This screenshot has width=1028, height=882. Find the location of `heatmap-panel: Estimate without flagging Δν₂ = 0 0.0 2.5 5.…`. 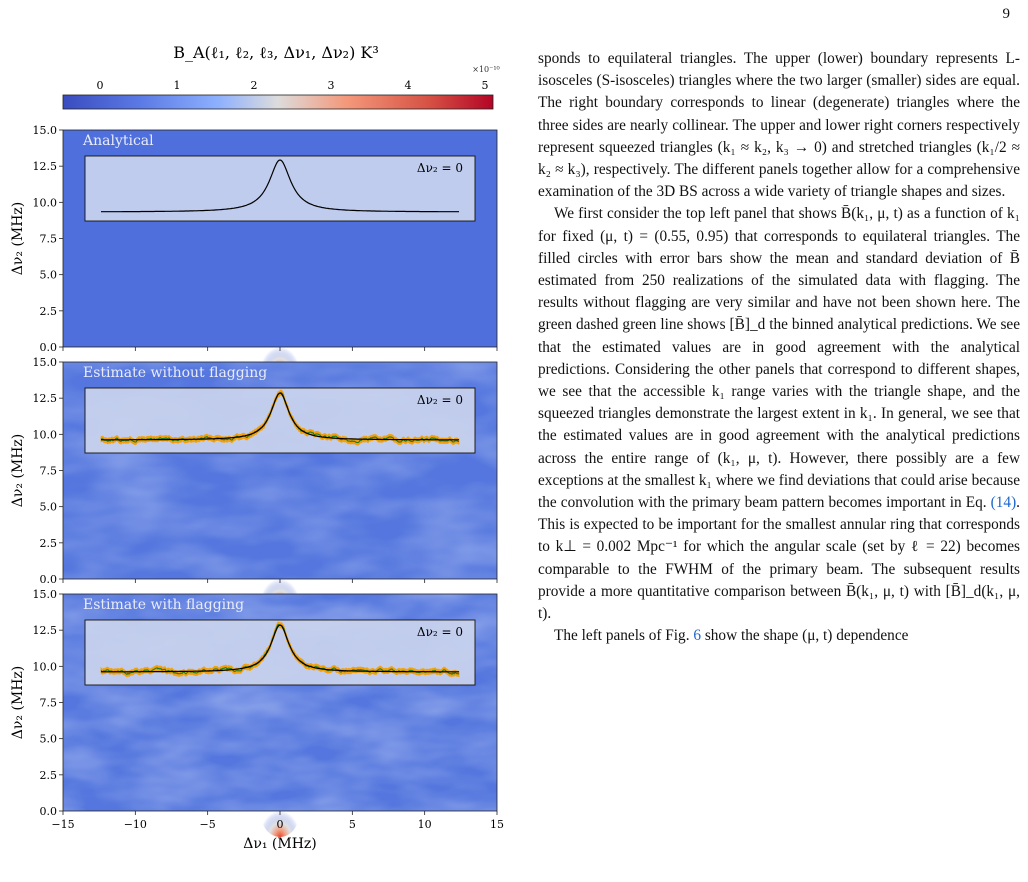

heatmap-panel: Estimate without flagging Δν₂ = 0 0.0 2.5 5.… is located at coordinates (254, 480).